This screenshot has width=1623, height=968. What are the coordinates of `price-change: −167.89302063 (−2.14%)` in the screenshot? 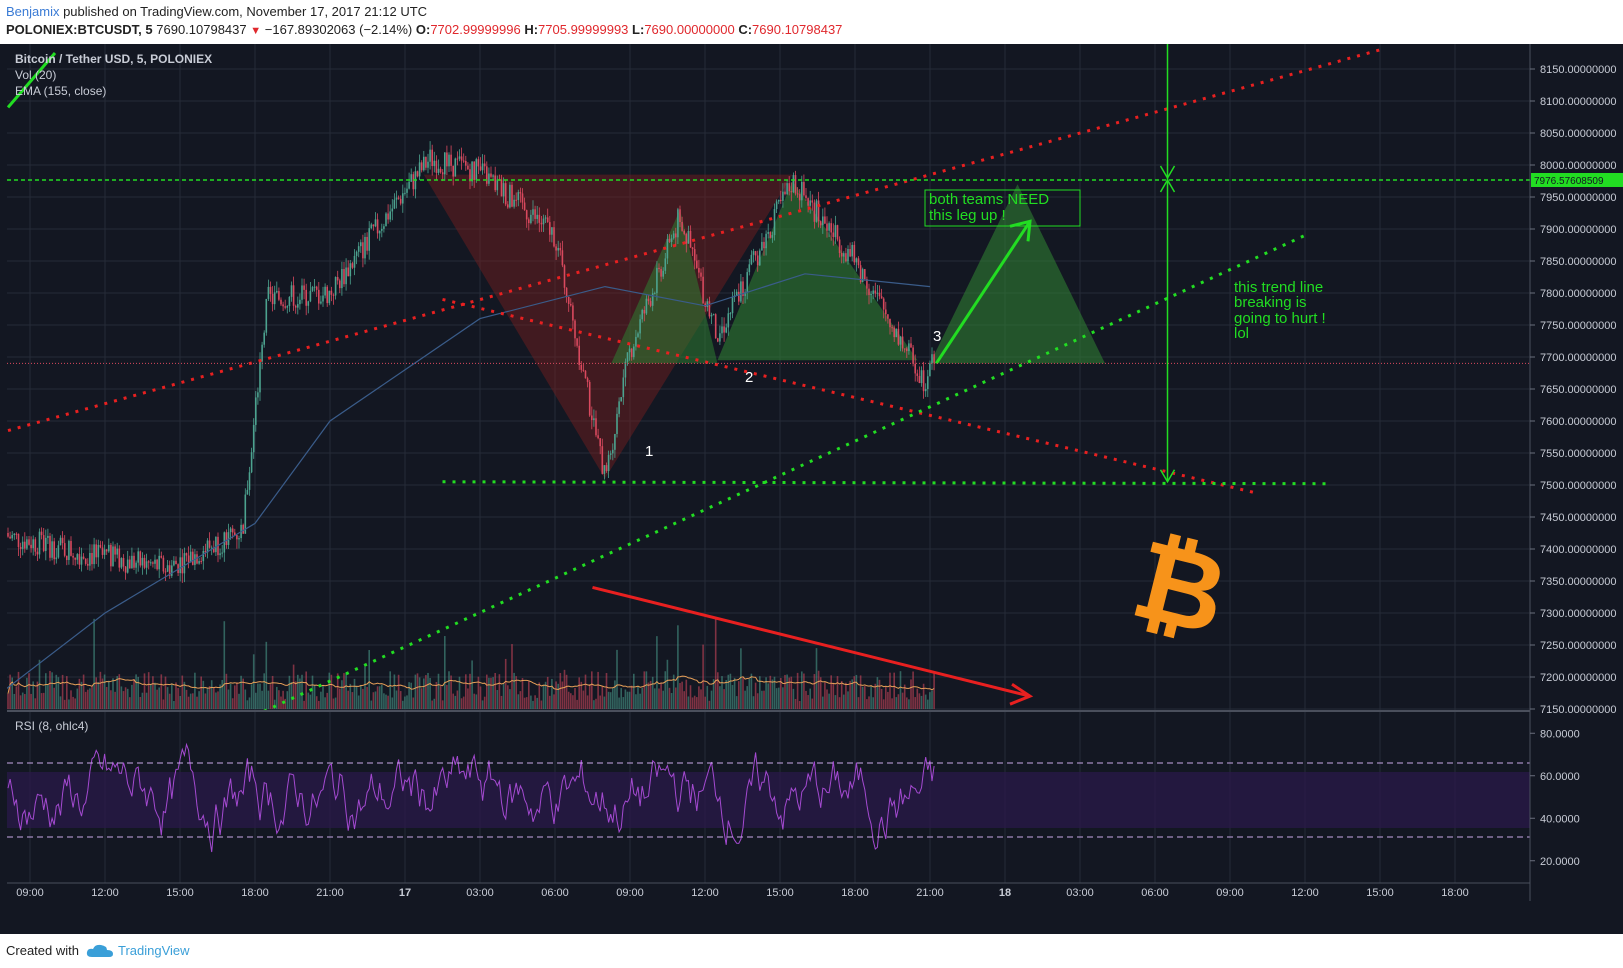 It's located at (338, 29).